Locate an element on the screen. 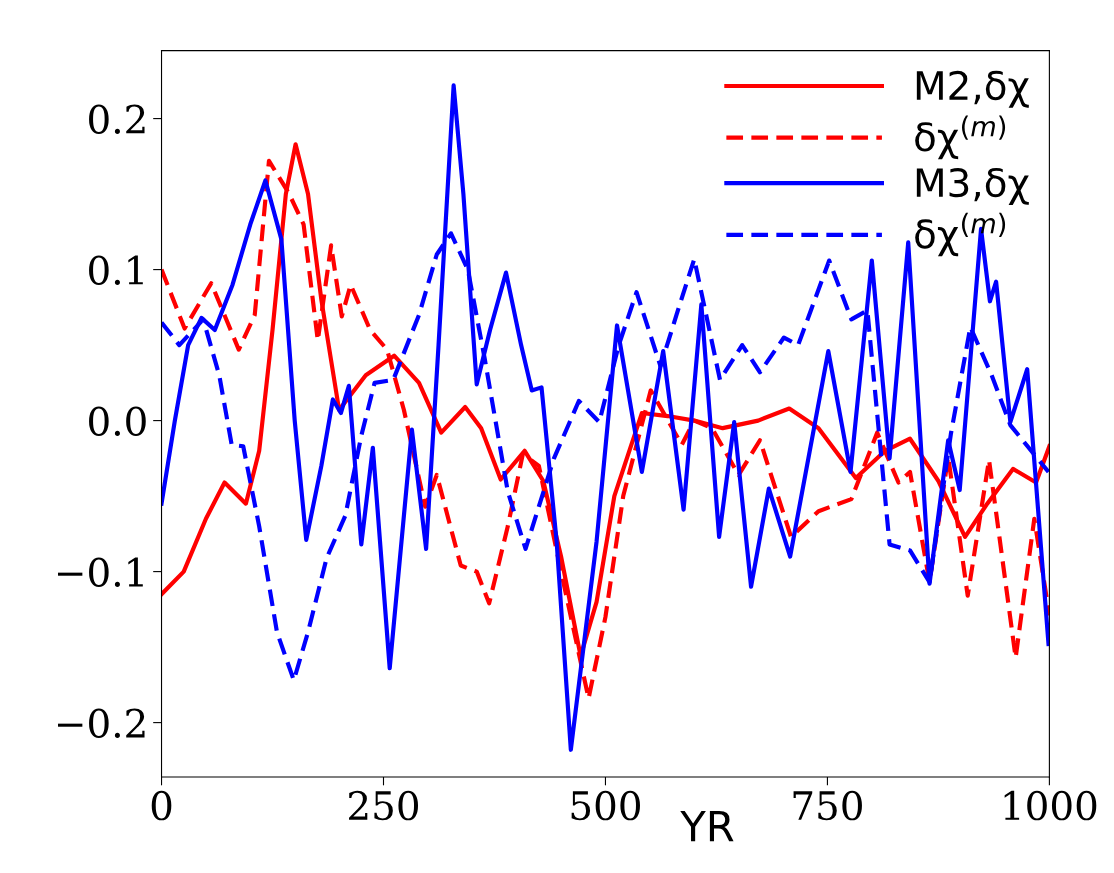 Image resolution: width=1114 pixels, height=873 pixels. x-tick-label: 0 is located at coordinates (161, 805).